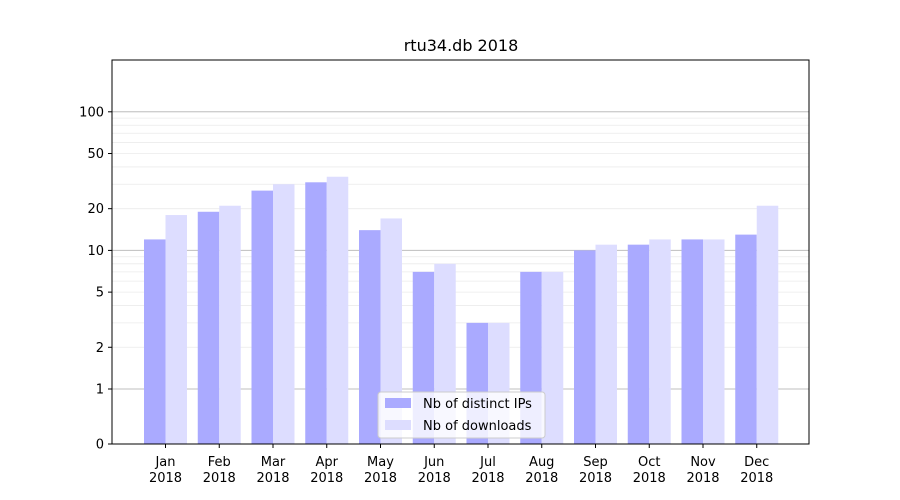 The image size is (900, 500). Describe the element at coordinates (100, 445) in the screenshot. I see `y-tick-label: 0` at that location.